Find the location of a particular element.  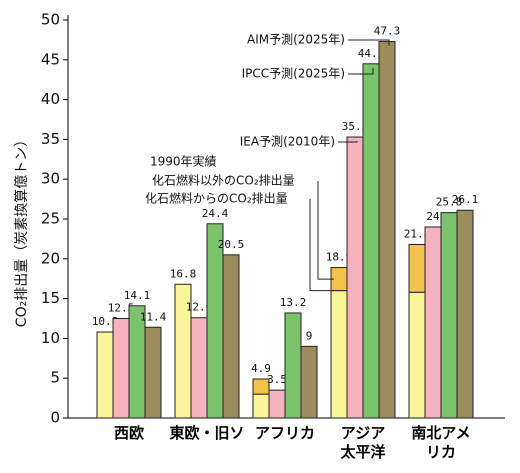

y-tick-label: 5 is located at coordinates (55, 378).